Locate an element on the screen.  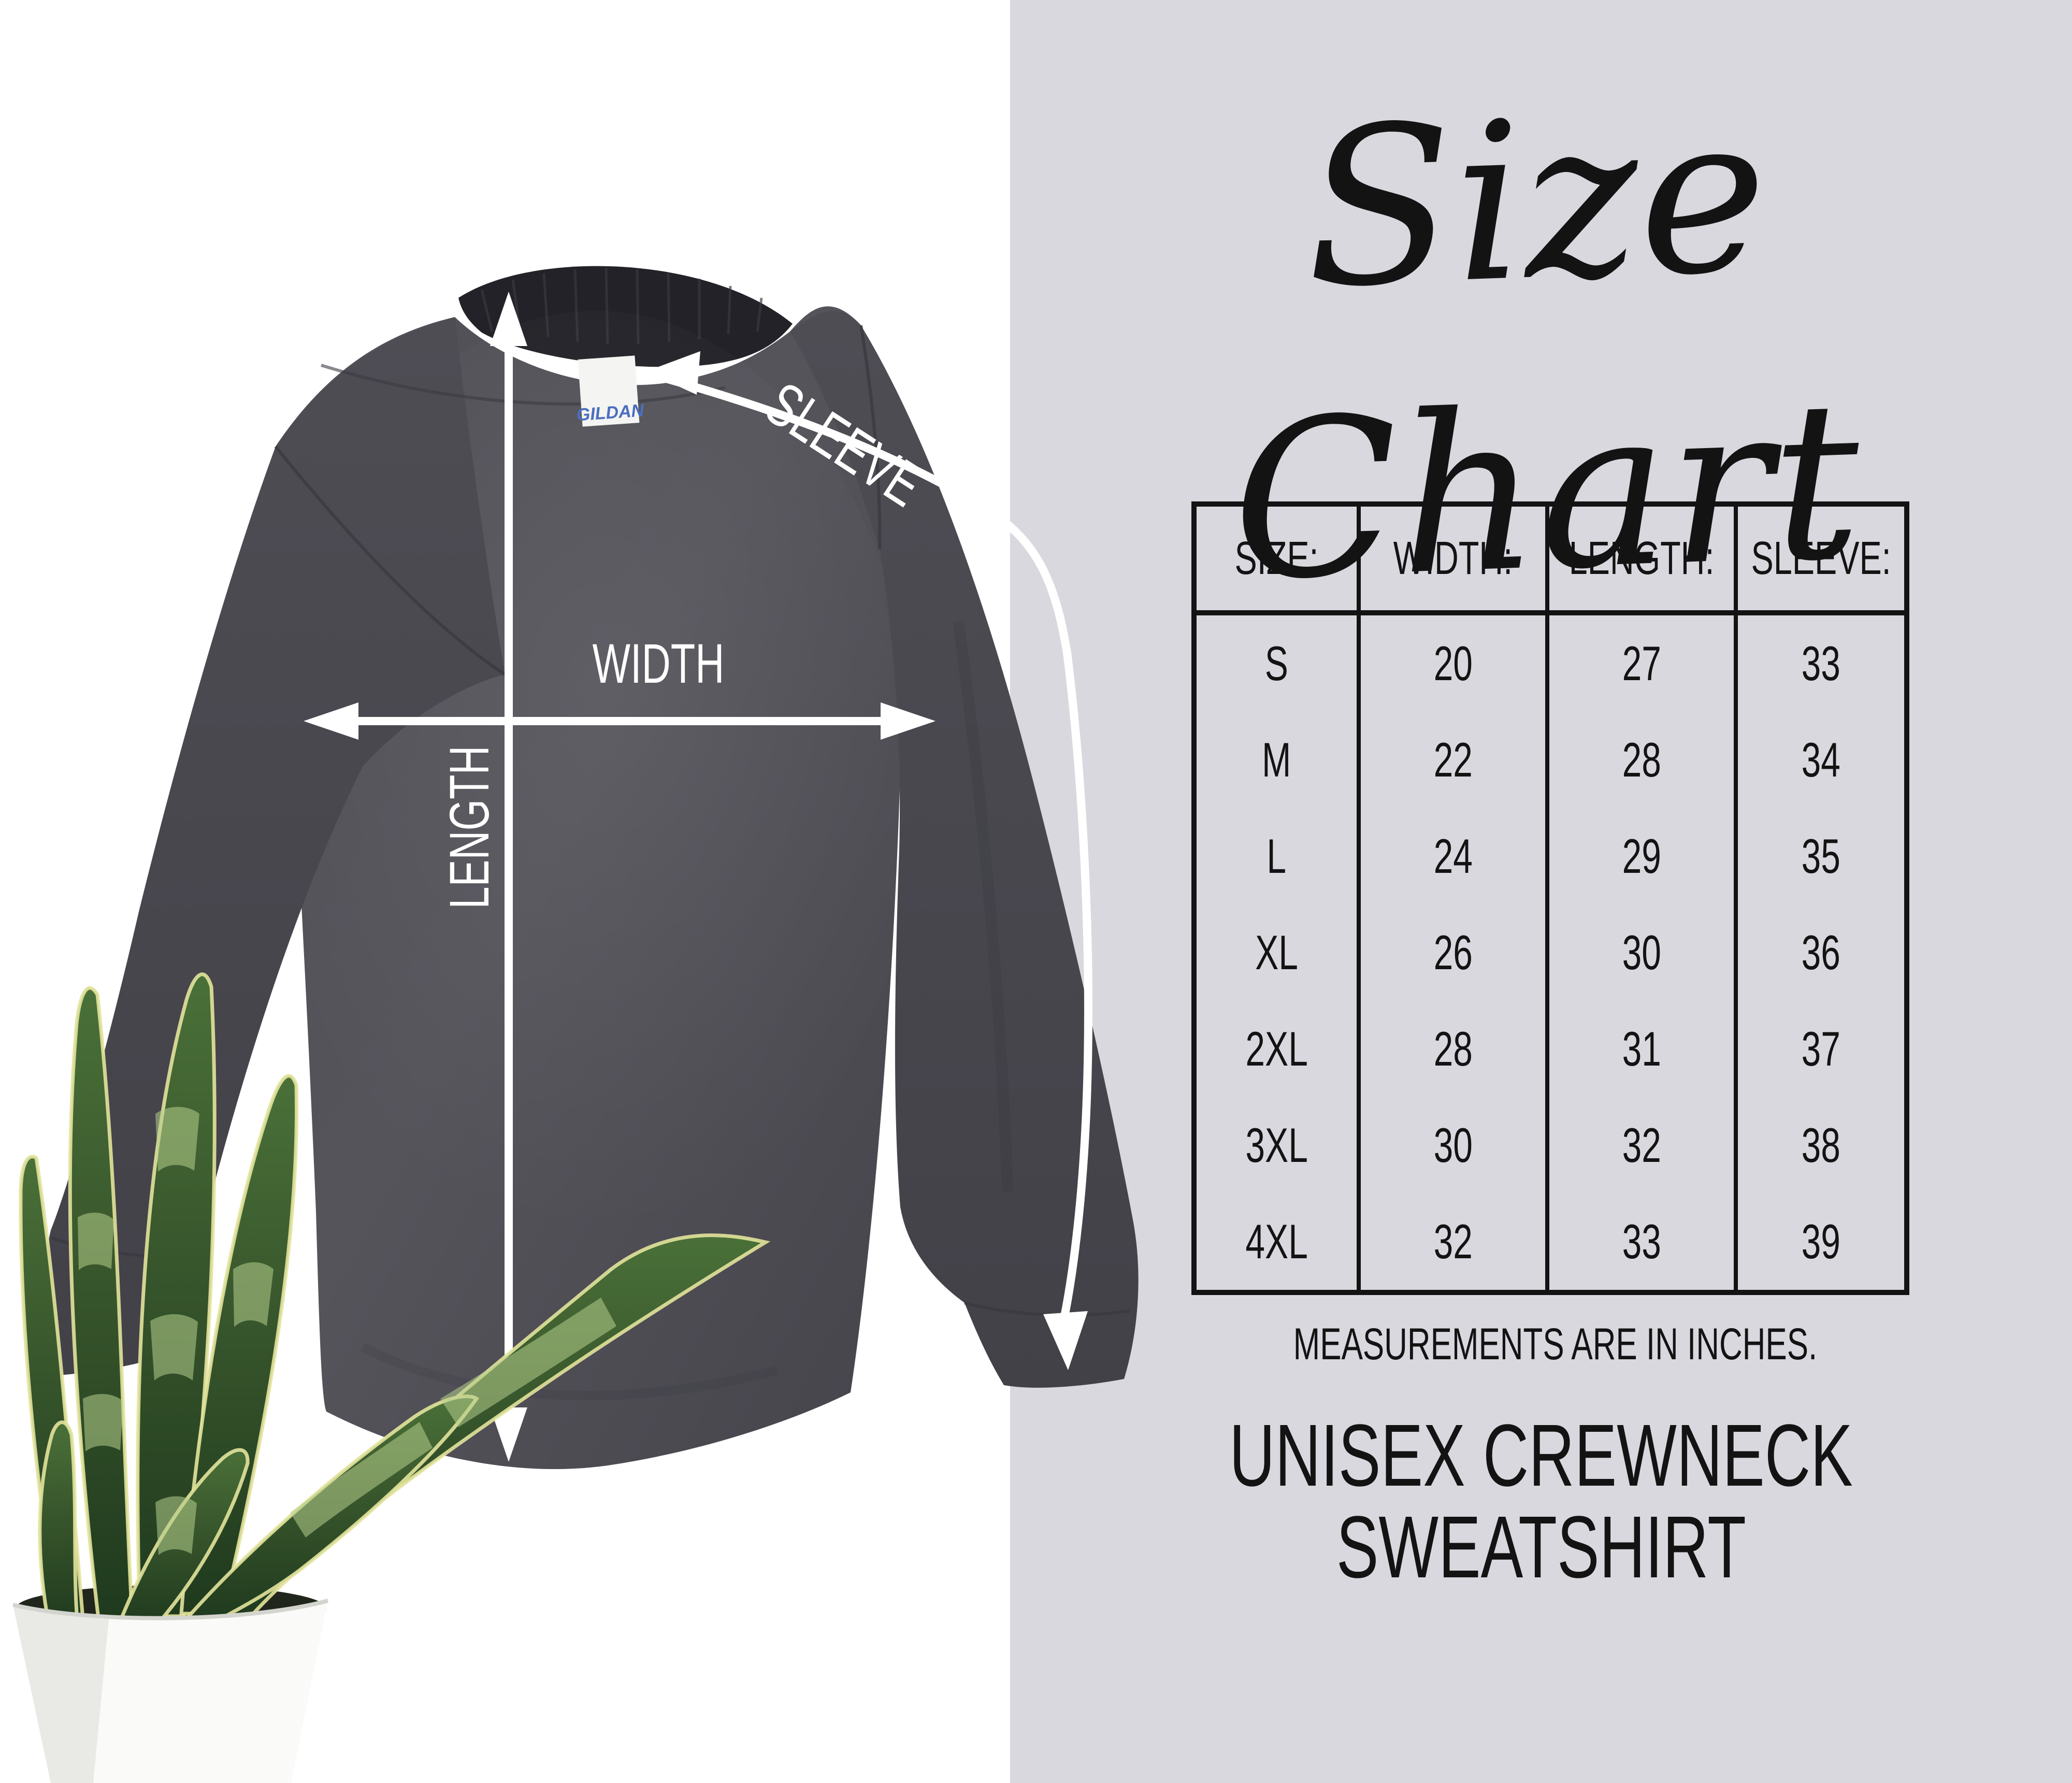
value-cell-text: 34 is located at coordinates (1821, 760).